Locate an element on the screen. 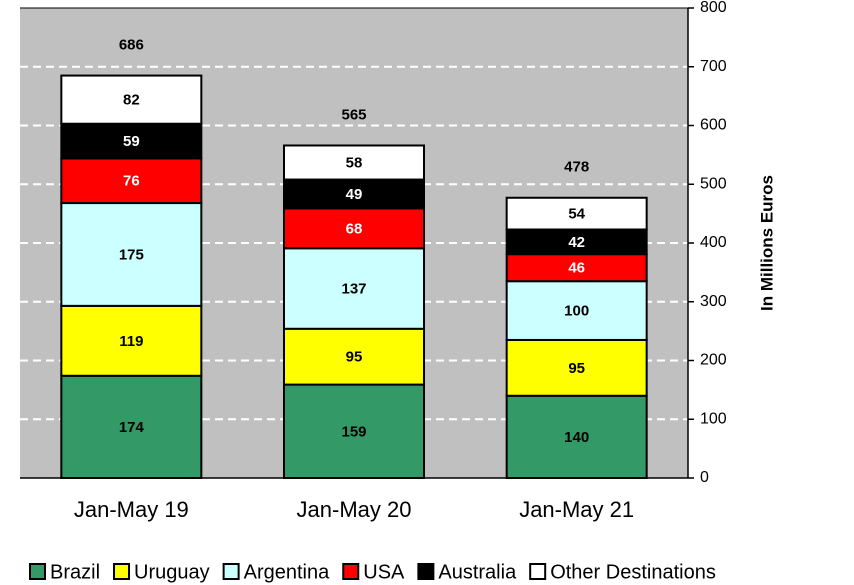 This screenshot has height=585, width=854. data-label: 76 is located at coordinates (131, 181).